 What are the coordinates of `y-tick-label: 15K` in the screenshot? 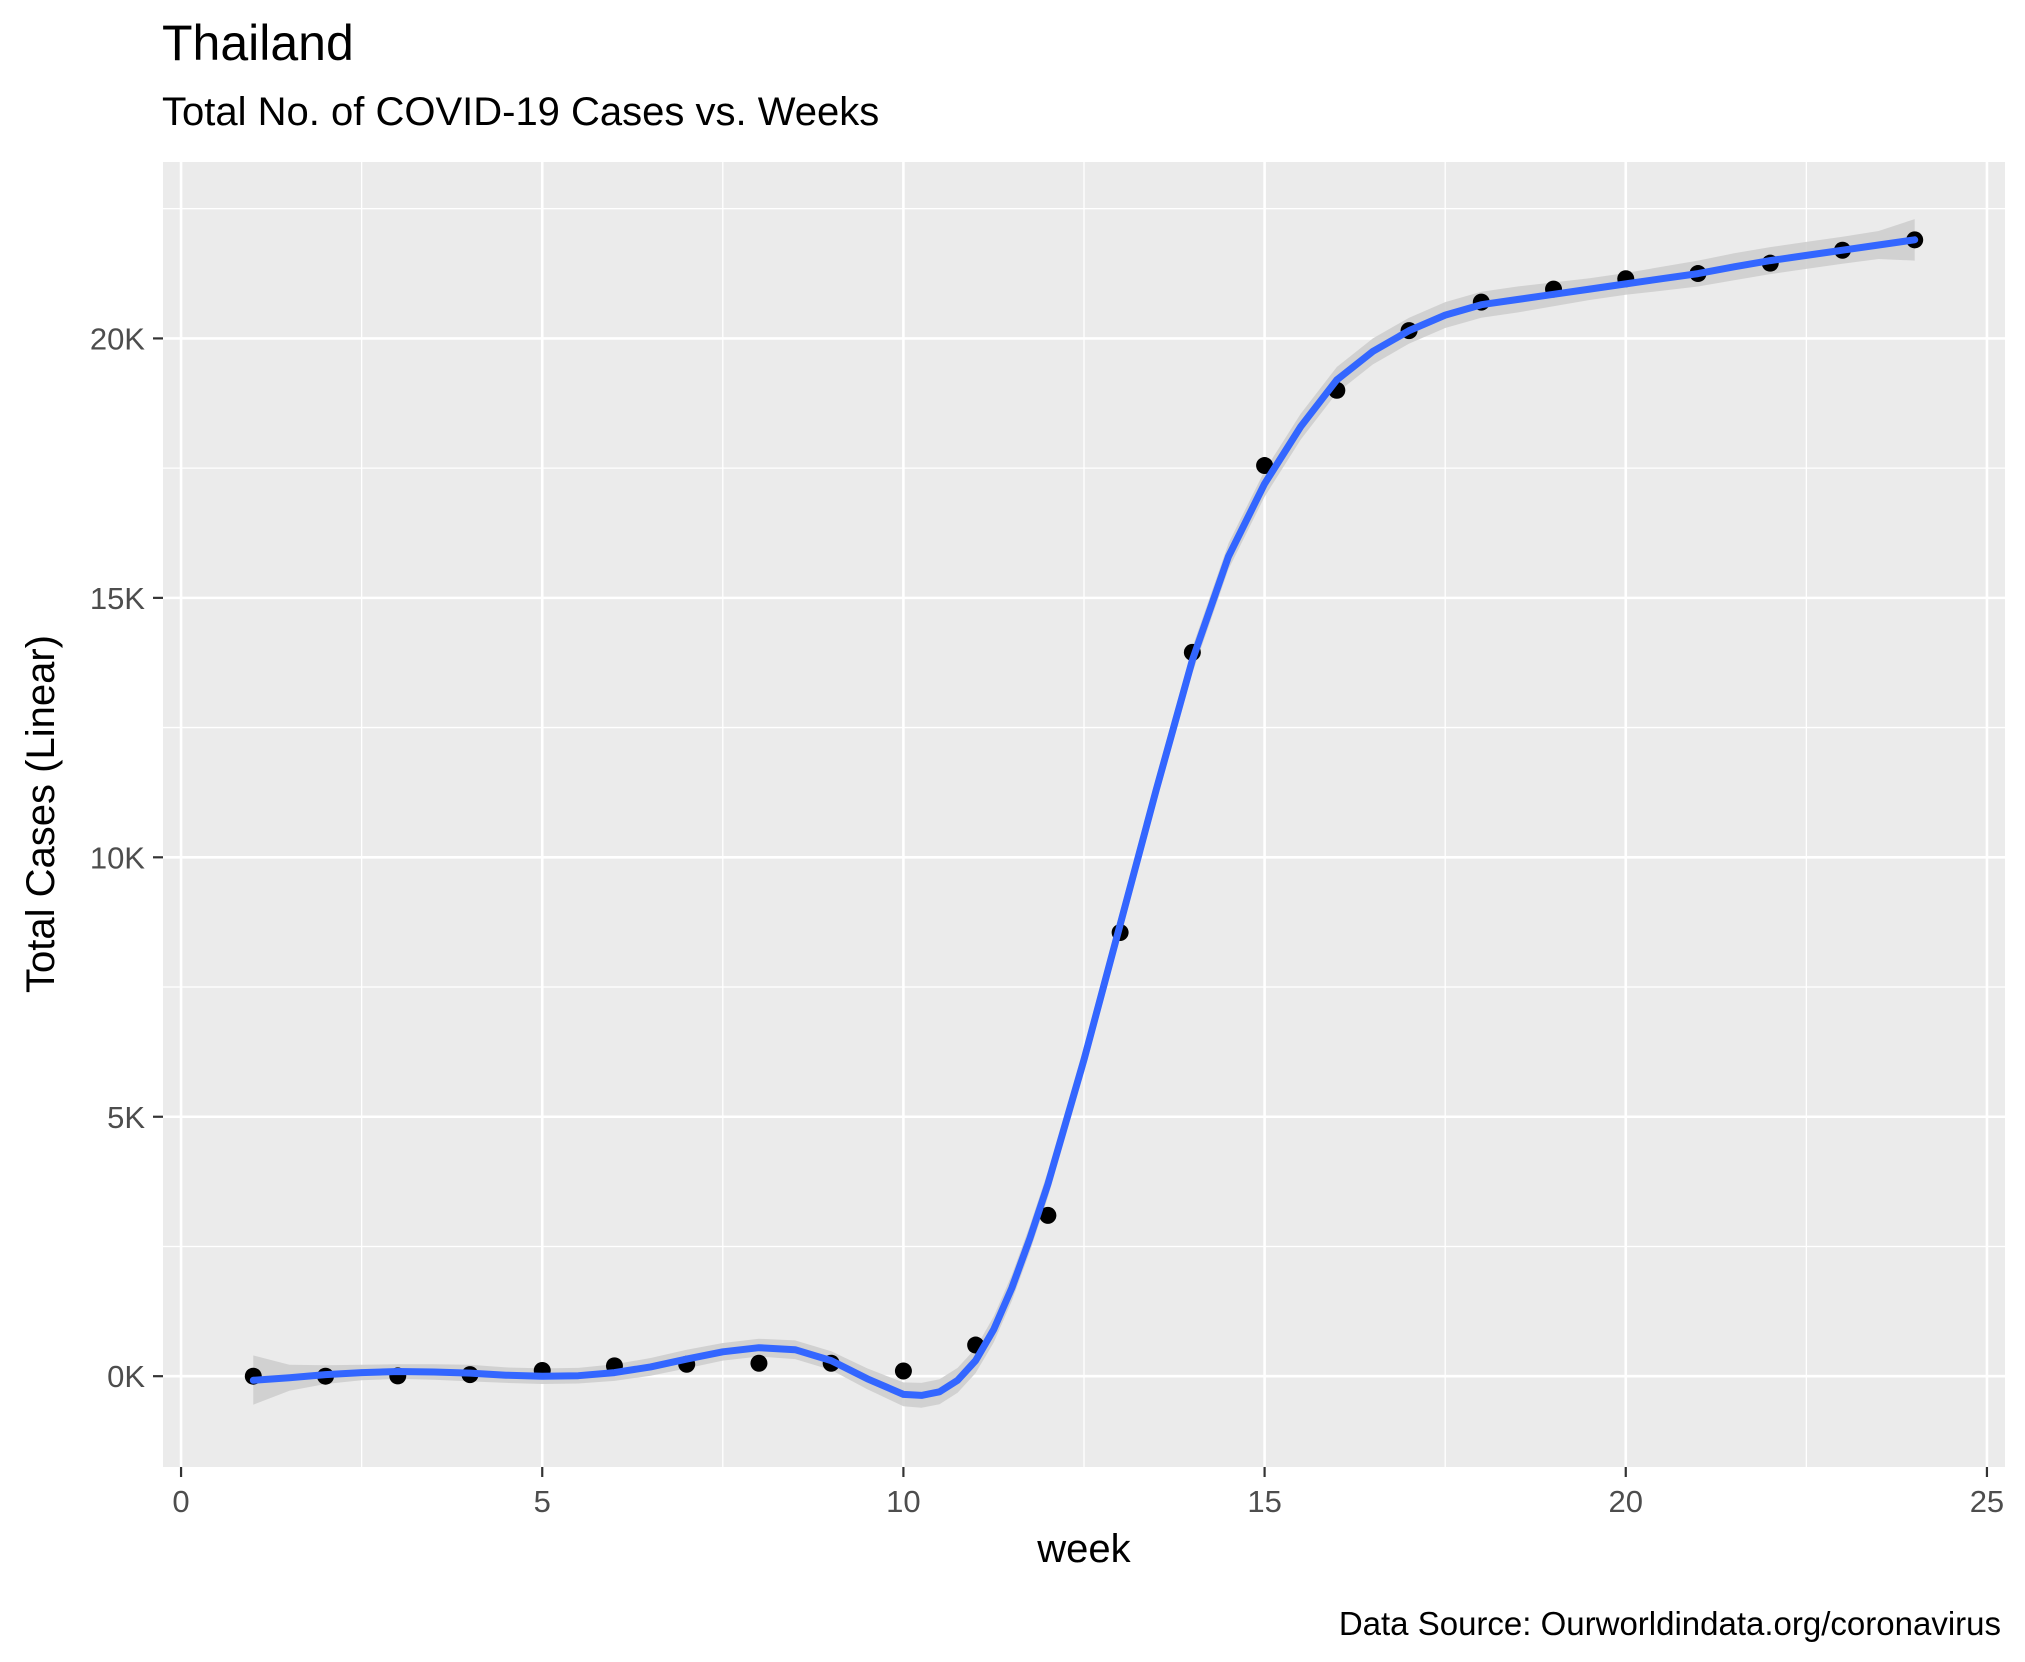 It's located at (117, 598).